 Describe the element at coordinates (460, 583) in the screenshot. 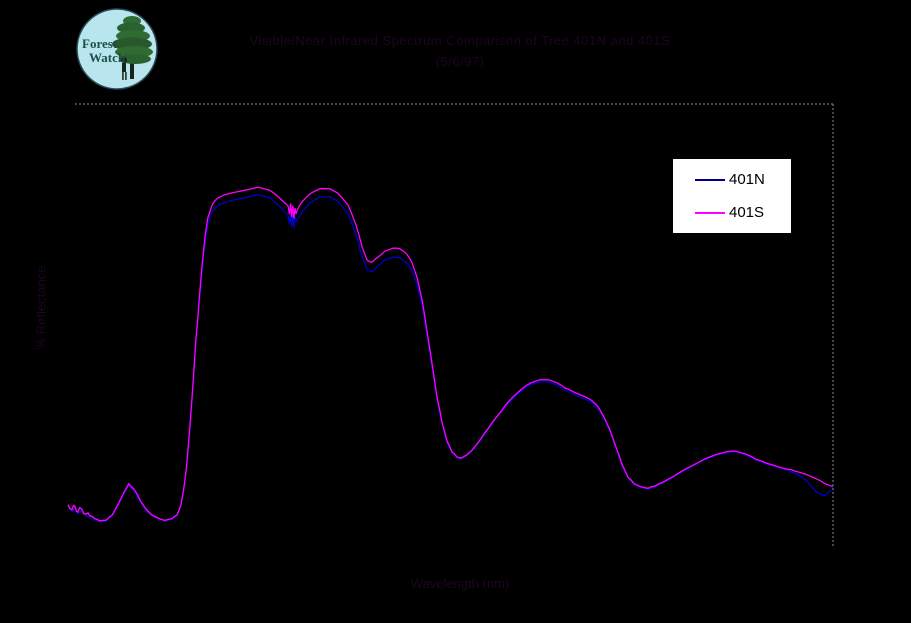

I see `x-axis-label-illegible: Wavelength (nm)` at that location.